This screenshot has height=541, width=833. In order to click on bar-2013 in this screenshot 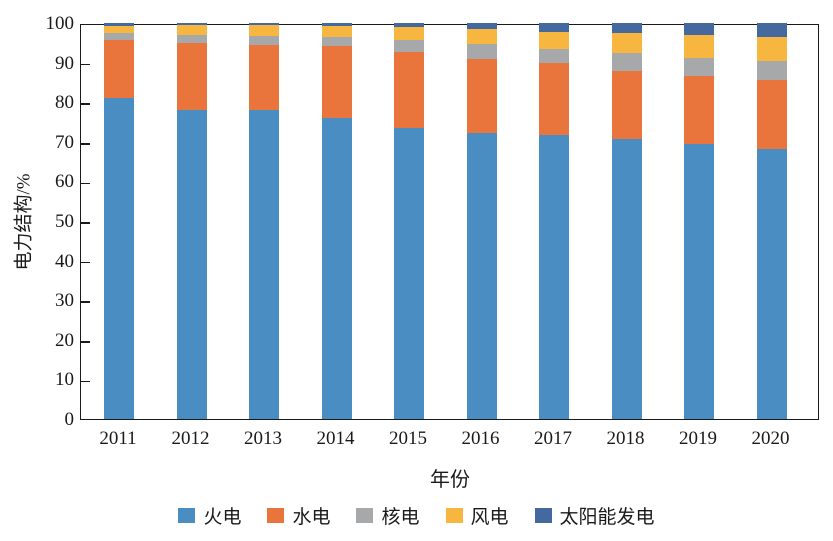, I will do `click(264, 221)`.